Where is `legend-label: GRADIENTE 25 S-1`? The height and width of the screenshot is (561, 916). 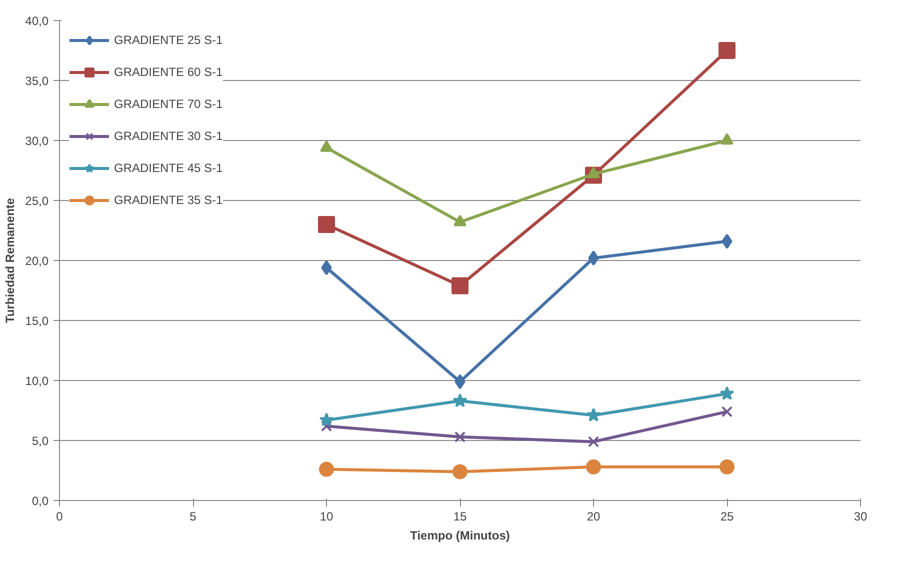
legend-label: GRADIENTE 25 S-1 is located at coordinates (168, 40).